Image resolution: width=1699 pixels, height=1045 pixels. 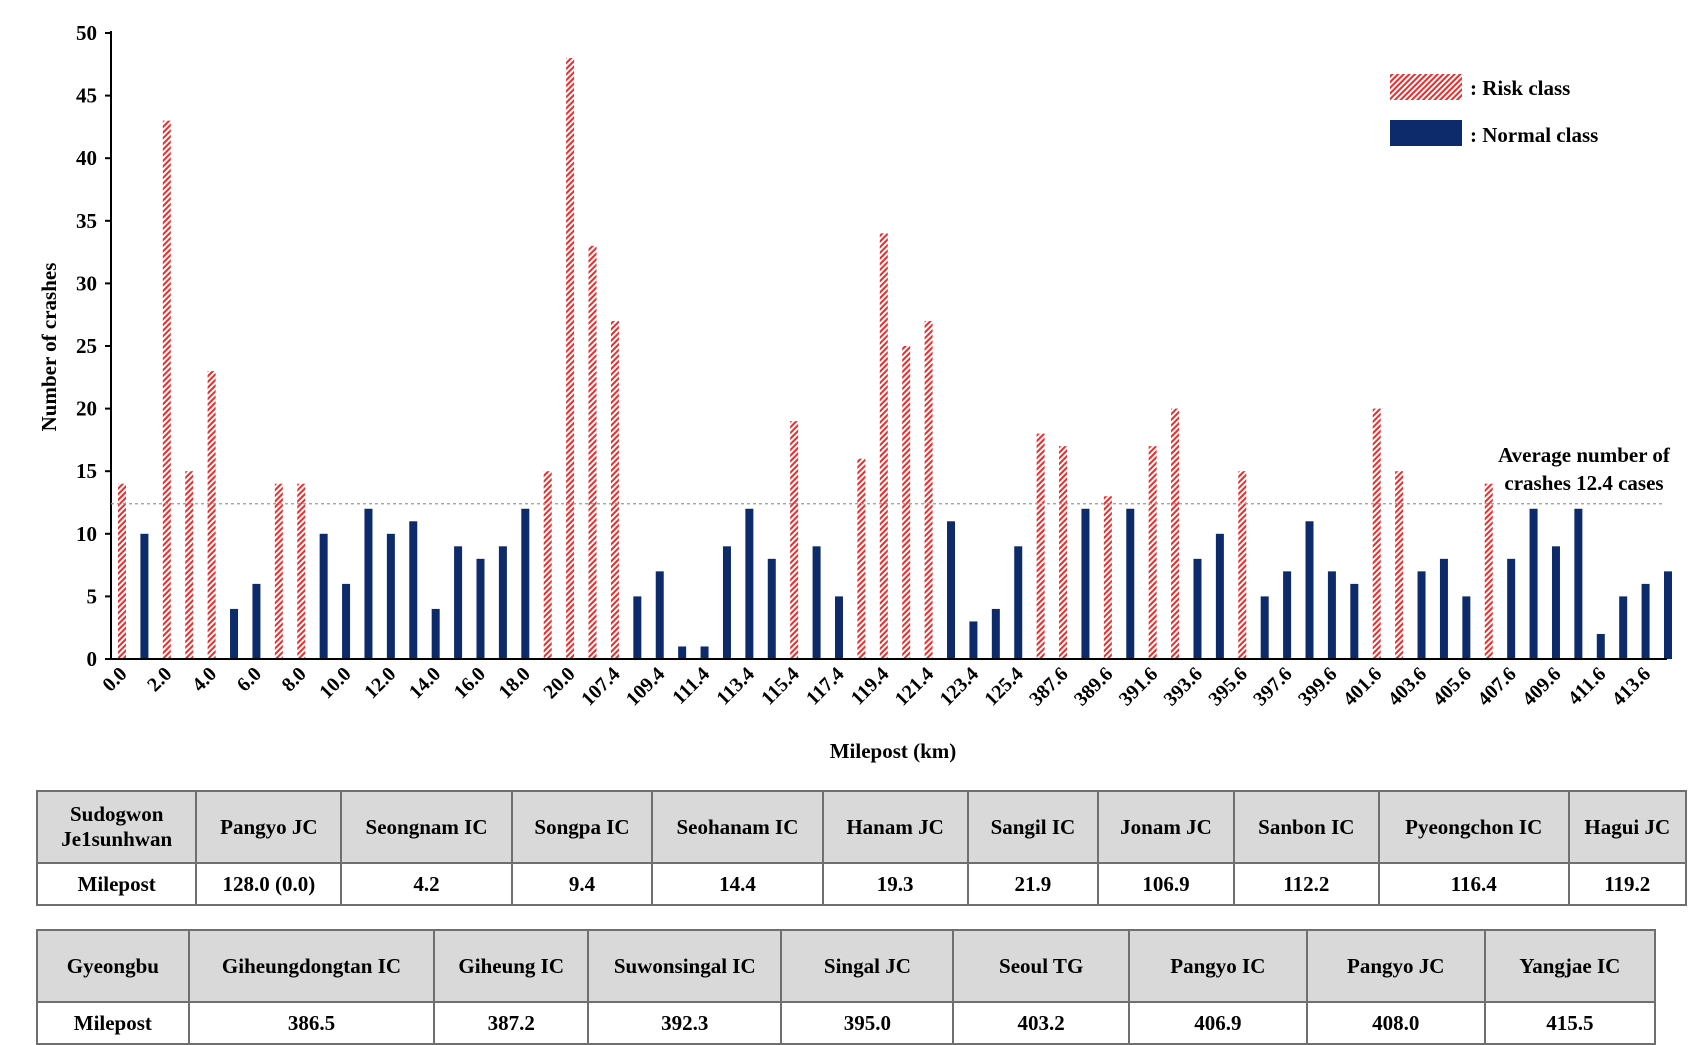 I want to click on table-cell: 19.3, so click(x=895, y=884).